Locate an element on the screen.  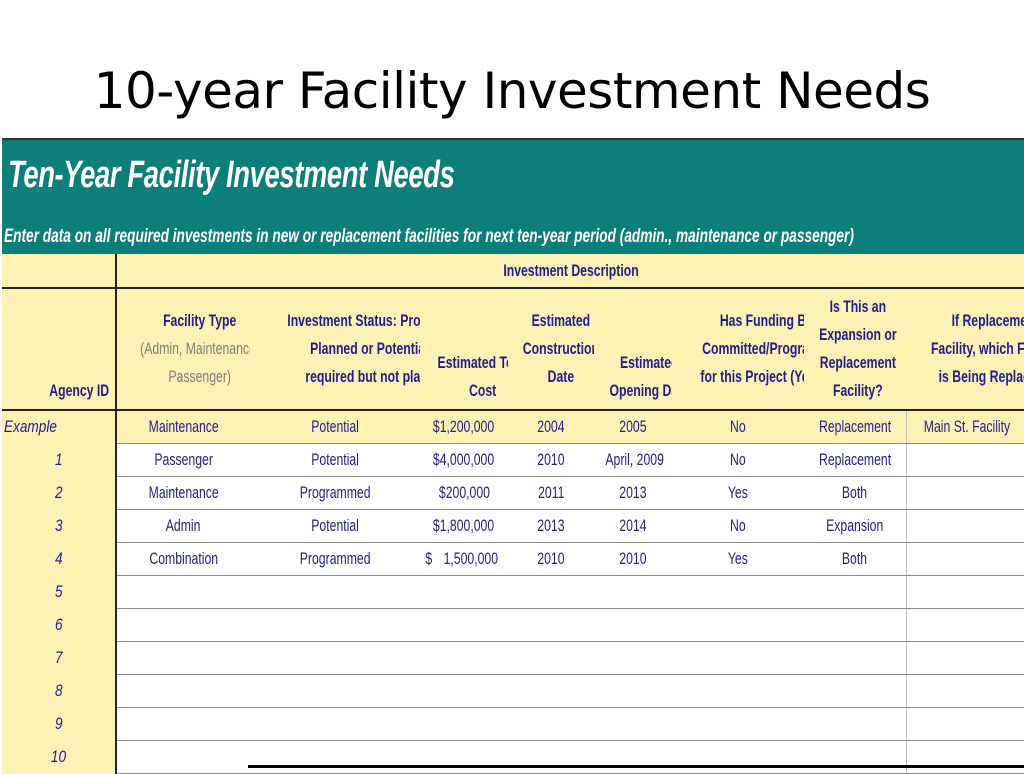
cell-cost: $4,000,000 is located at coordinates (464, 460).